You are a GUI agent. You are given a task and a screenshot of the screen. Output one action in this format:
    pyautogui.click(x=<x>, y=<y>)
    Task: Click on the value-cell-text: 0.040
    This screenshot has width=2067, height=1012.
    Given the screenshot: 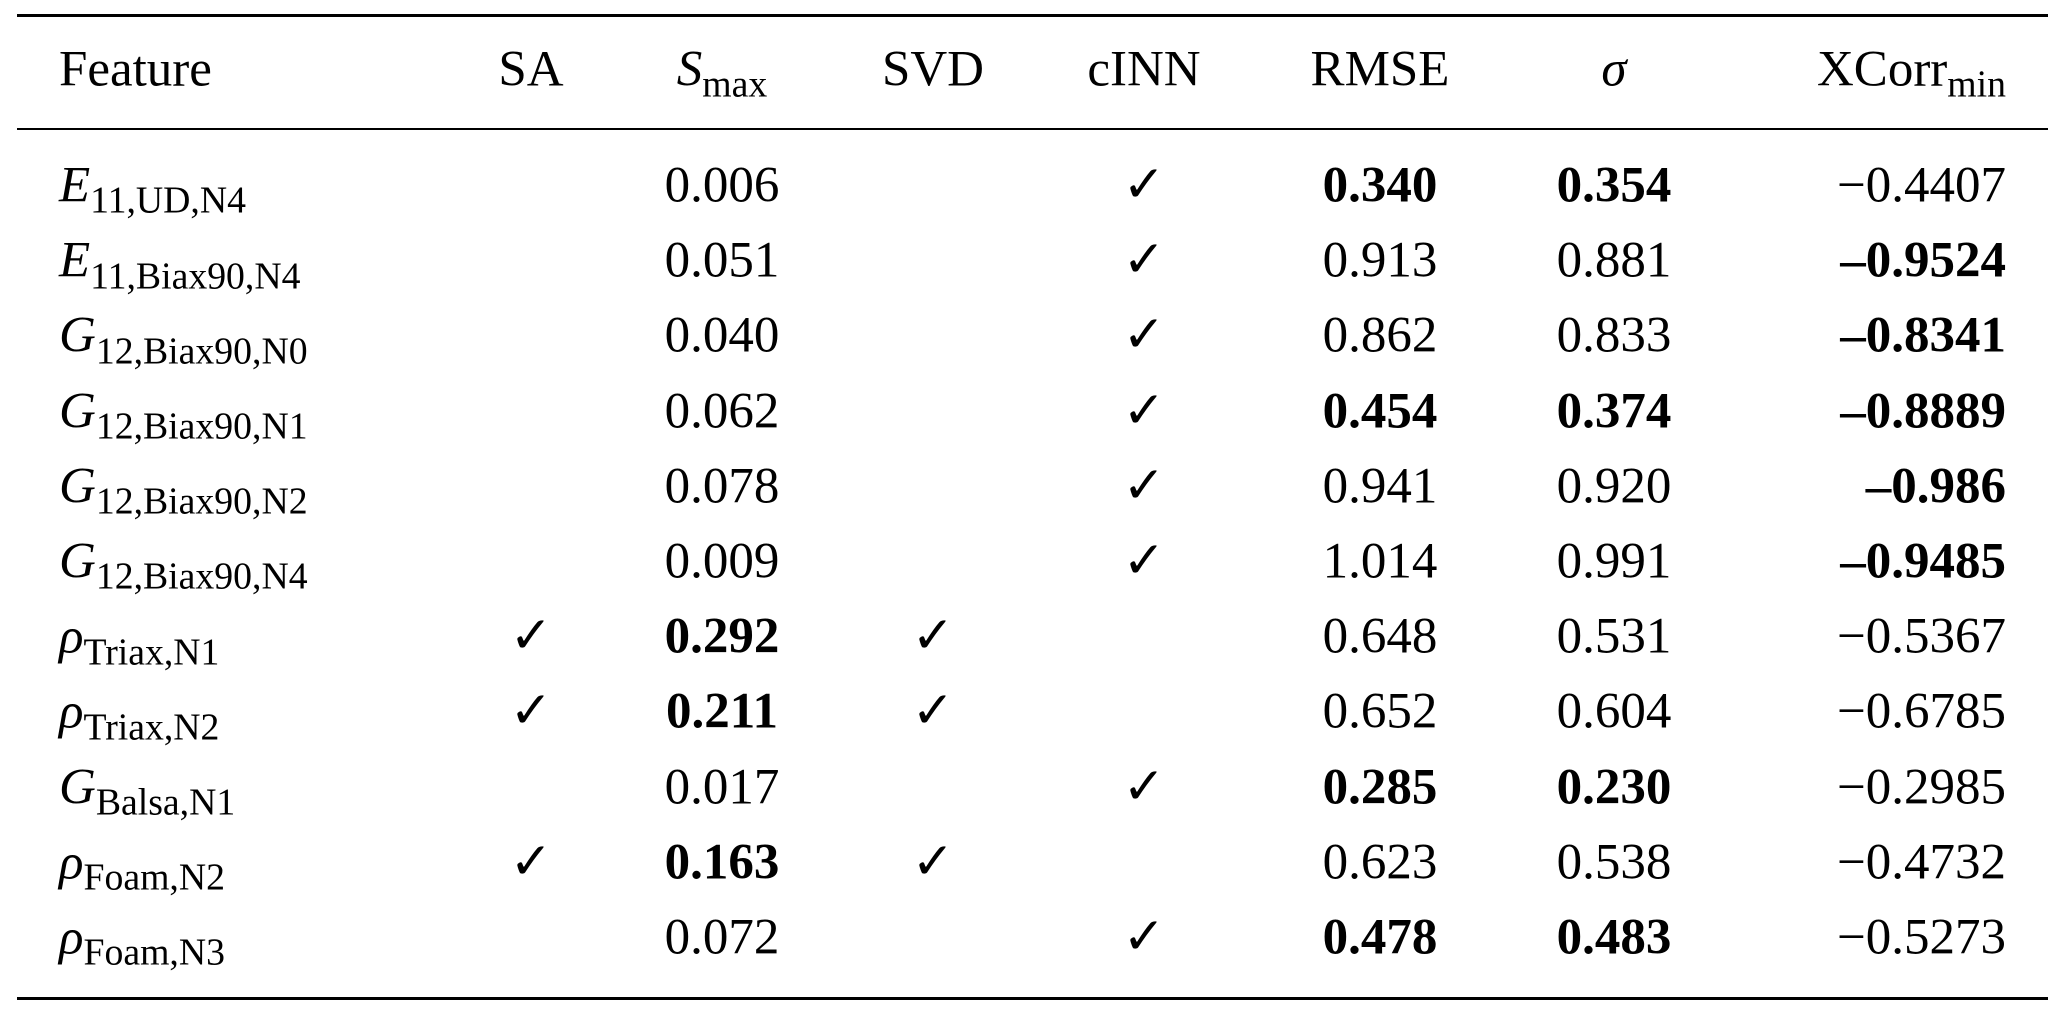 What is the action you would take?
    pyautogui.click(x=722, y=335)
    